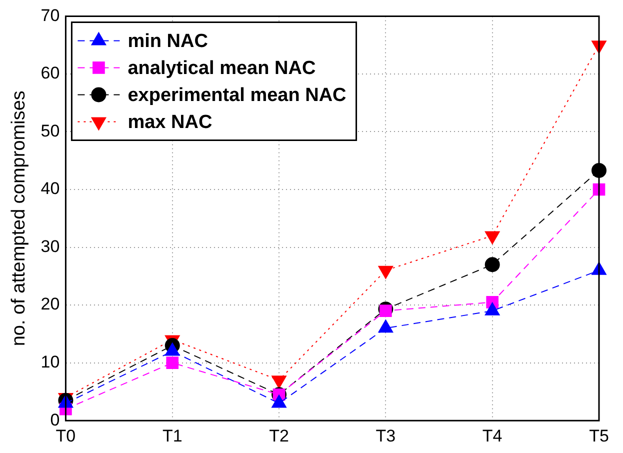 Image resolution: width=623 pixels, height=453 pixels. What do you see at coordinates (386, 436) in the screenshot?
I see `x-tick-label: T3` at bounding box center [386, 436].